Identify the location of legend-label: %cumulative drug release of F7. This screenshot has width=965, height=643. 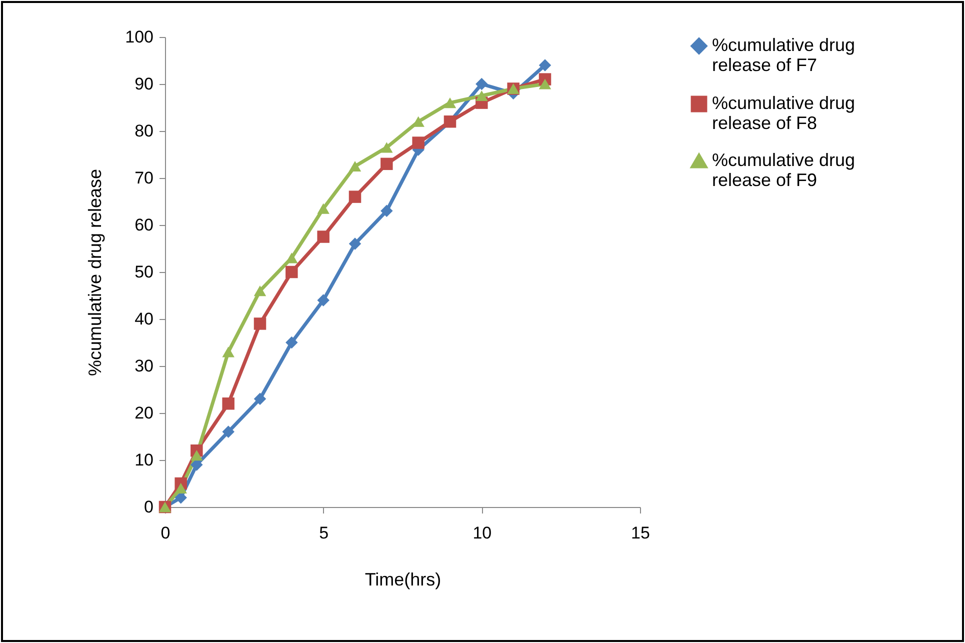
(784, 55).